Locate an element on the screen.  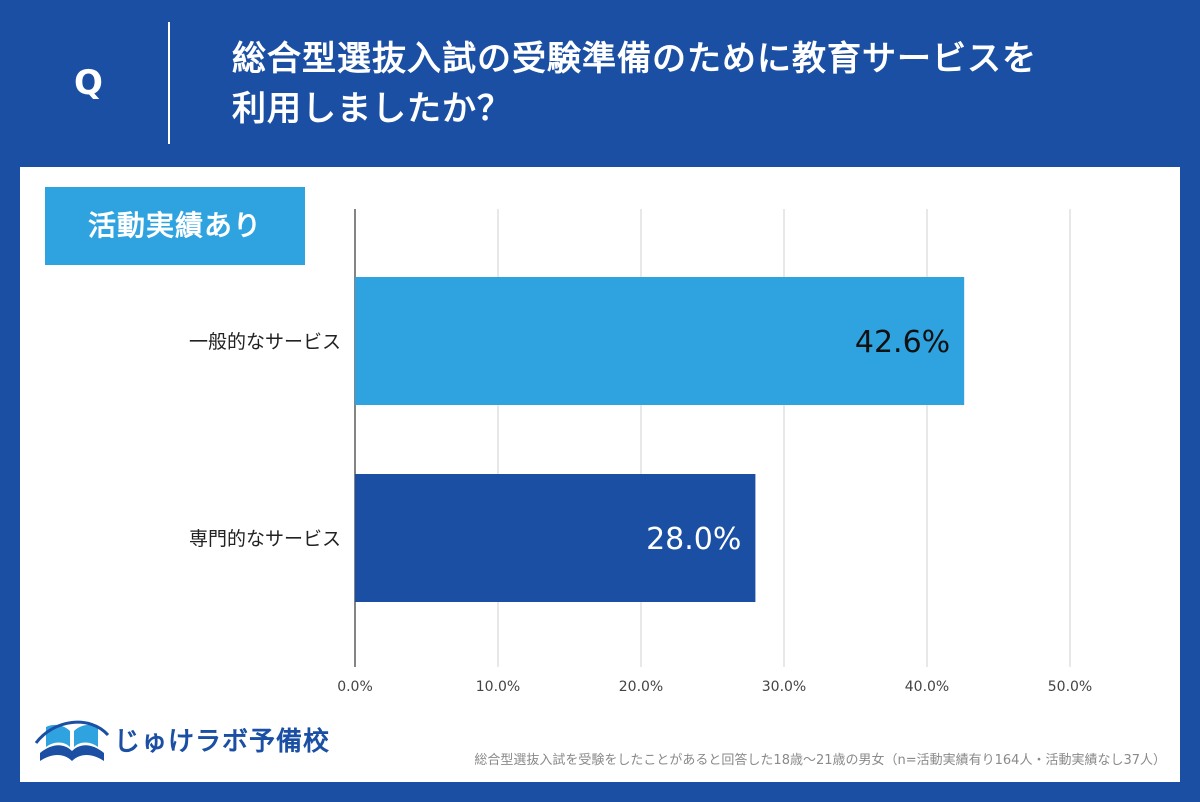
x-tick-label: 30.0% is located at coordinates (784, 687).